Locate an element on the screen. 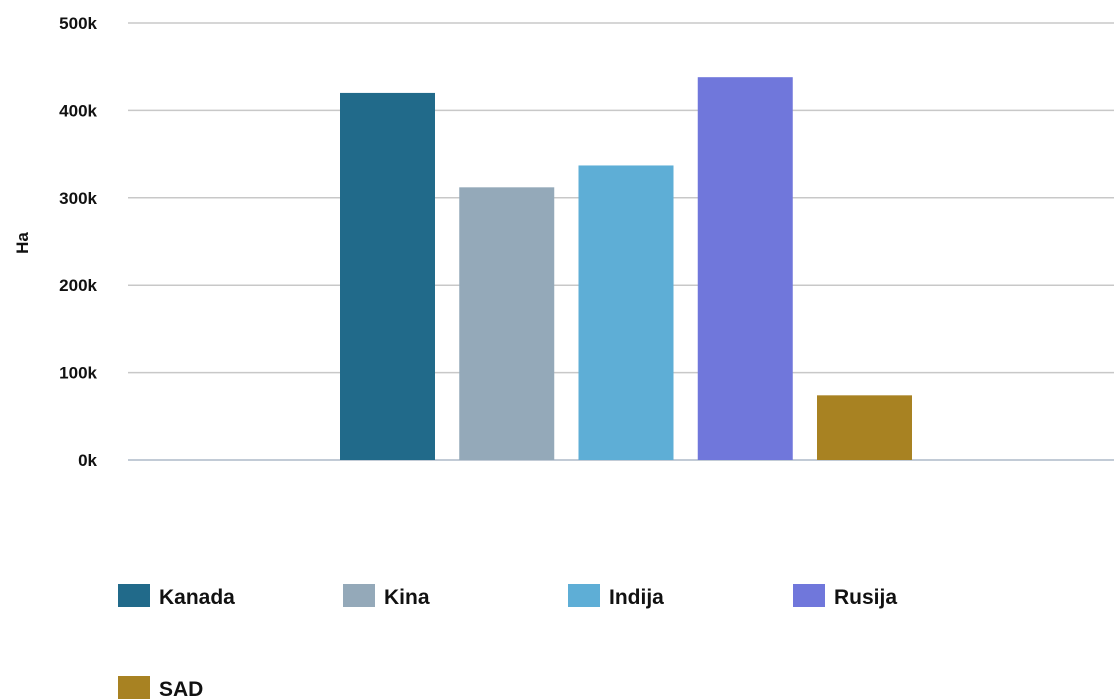  bar-indija is located at coordinates (626, 312).